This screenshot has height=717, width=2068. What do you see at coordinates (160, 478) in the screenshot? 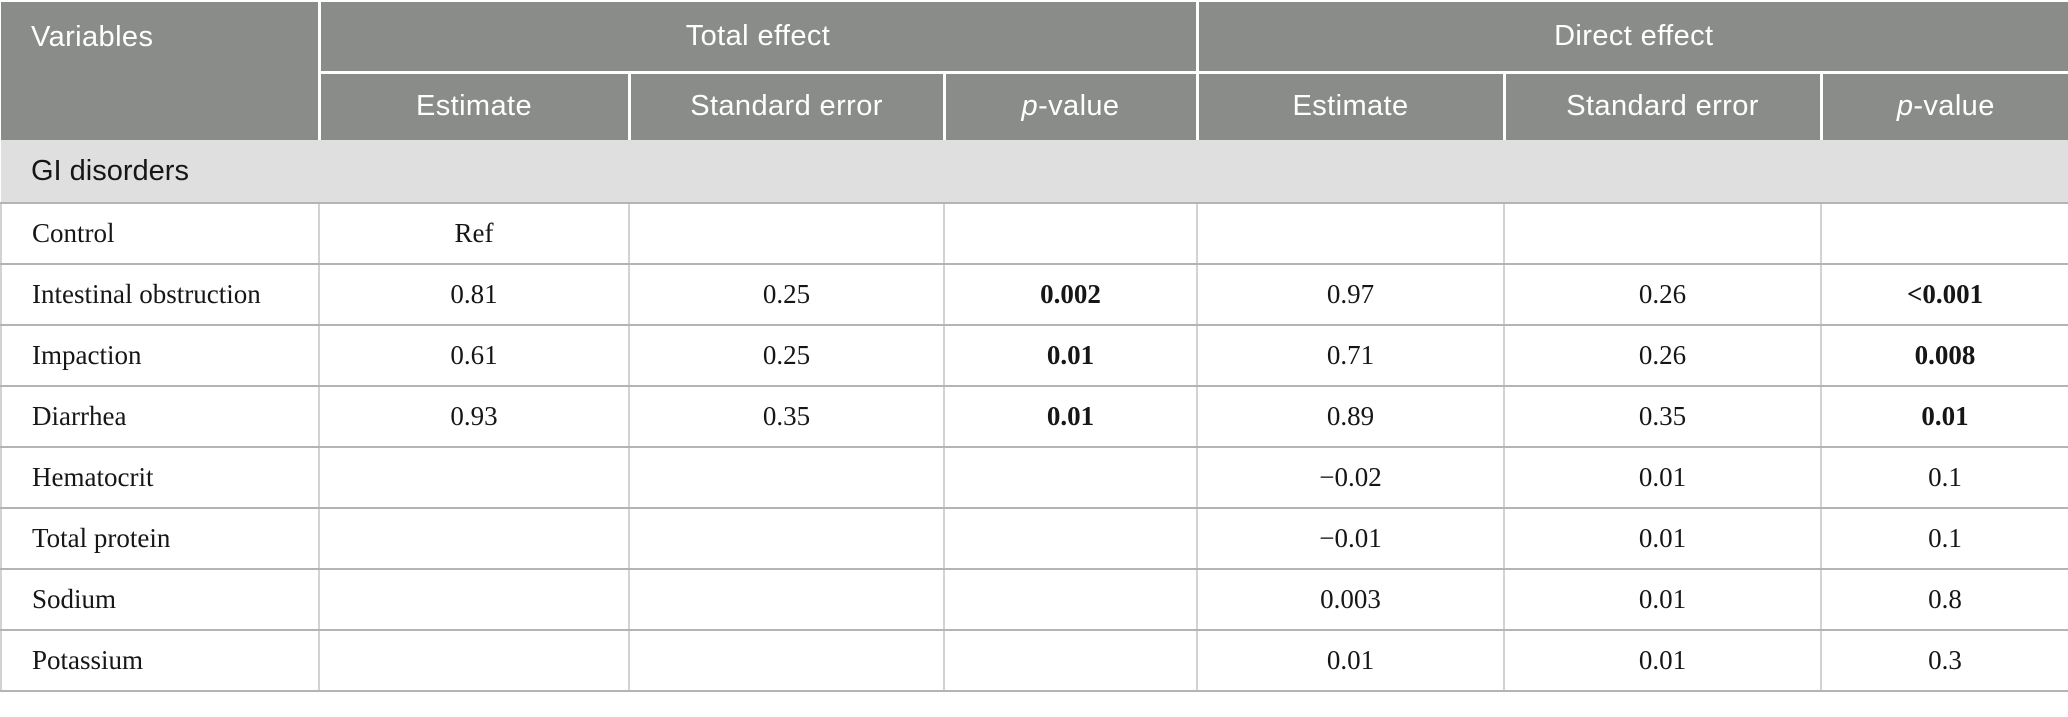
I see `row-label: Hematocrit` at bounding box center [160, 478].